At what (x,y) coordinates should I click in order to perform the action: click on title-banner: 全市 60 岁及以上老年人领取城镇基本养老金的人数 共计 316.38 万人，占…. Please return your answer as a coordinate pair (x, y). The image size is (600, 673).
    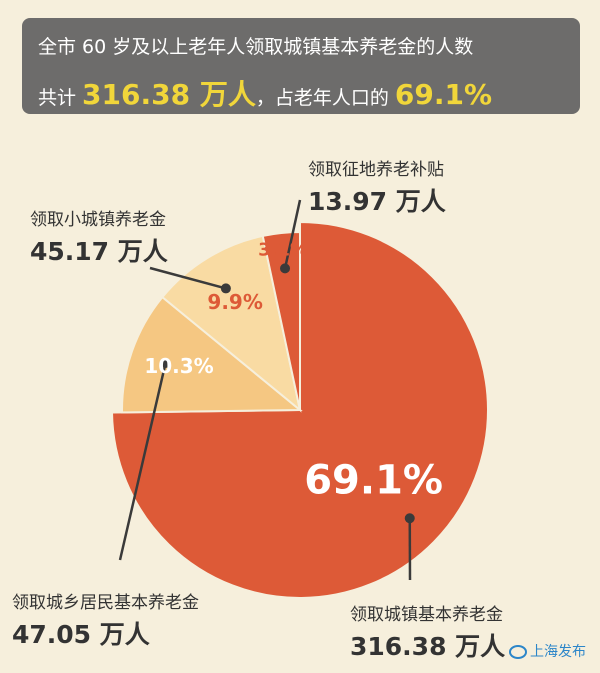
    Looking at the image, I should click on (301, 66).